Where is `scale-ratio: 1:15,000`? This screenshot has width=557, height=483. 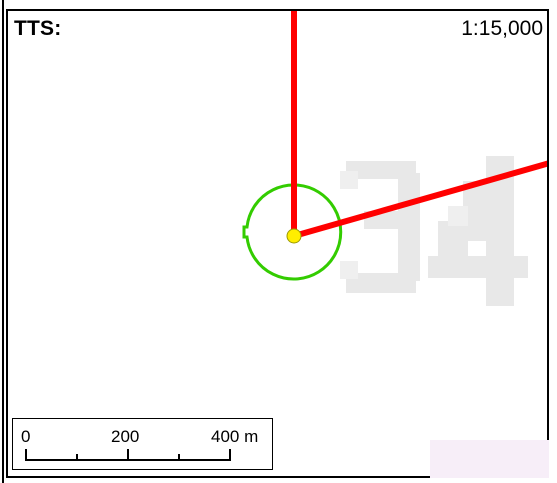 scale-ratio: 1:15,000 is located at coordinates (502, 28).